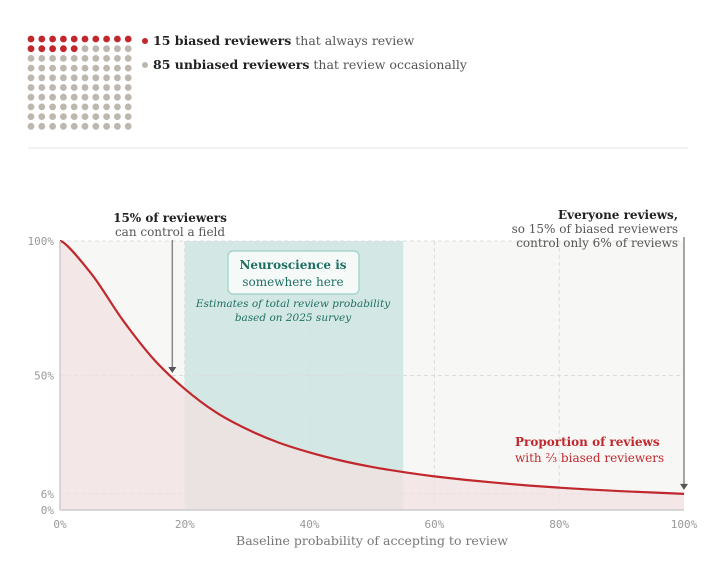 This screenshot has width=717, height=566. I want to click on legend-unbiased-swatch, so click(145, 65).